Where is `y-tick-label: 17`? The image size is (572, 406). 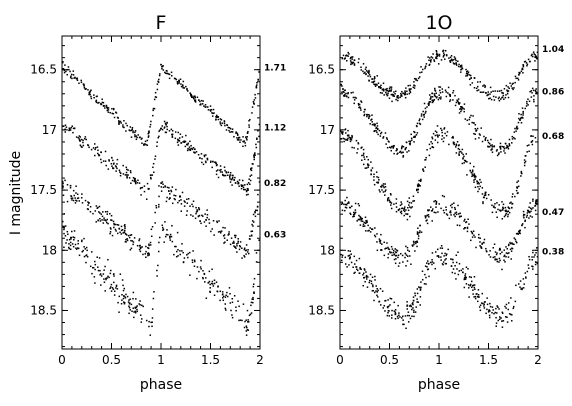 y-tick-label: 17 is located at coordinates (49, 130).